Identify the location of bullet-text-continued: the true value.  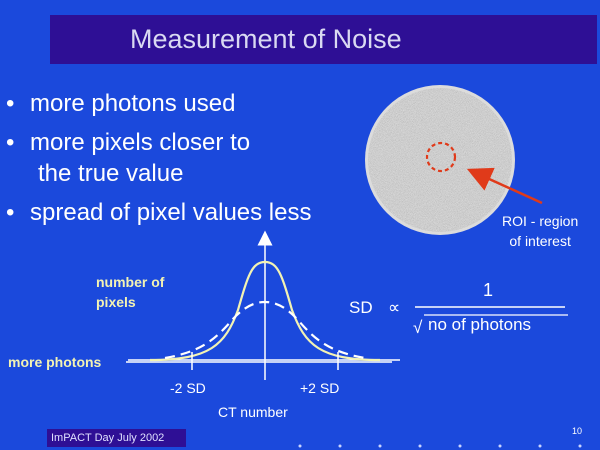
(111, 173).